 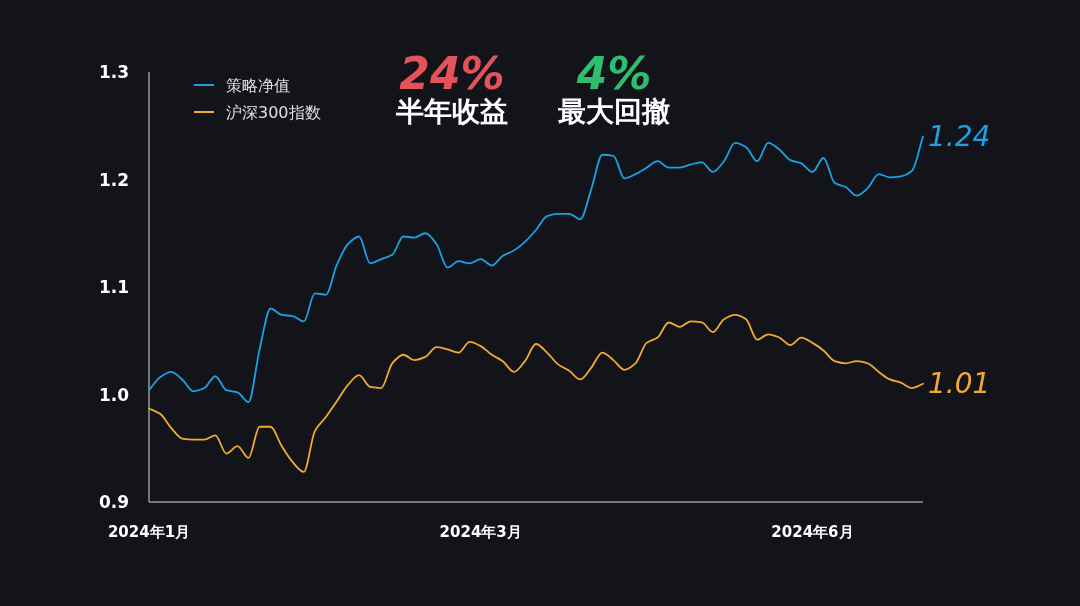 I want to click on annotation: 最大回撤, so click(x=614, y=111).